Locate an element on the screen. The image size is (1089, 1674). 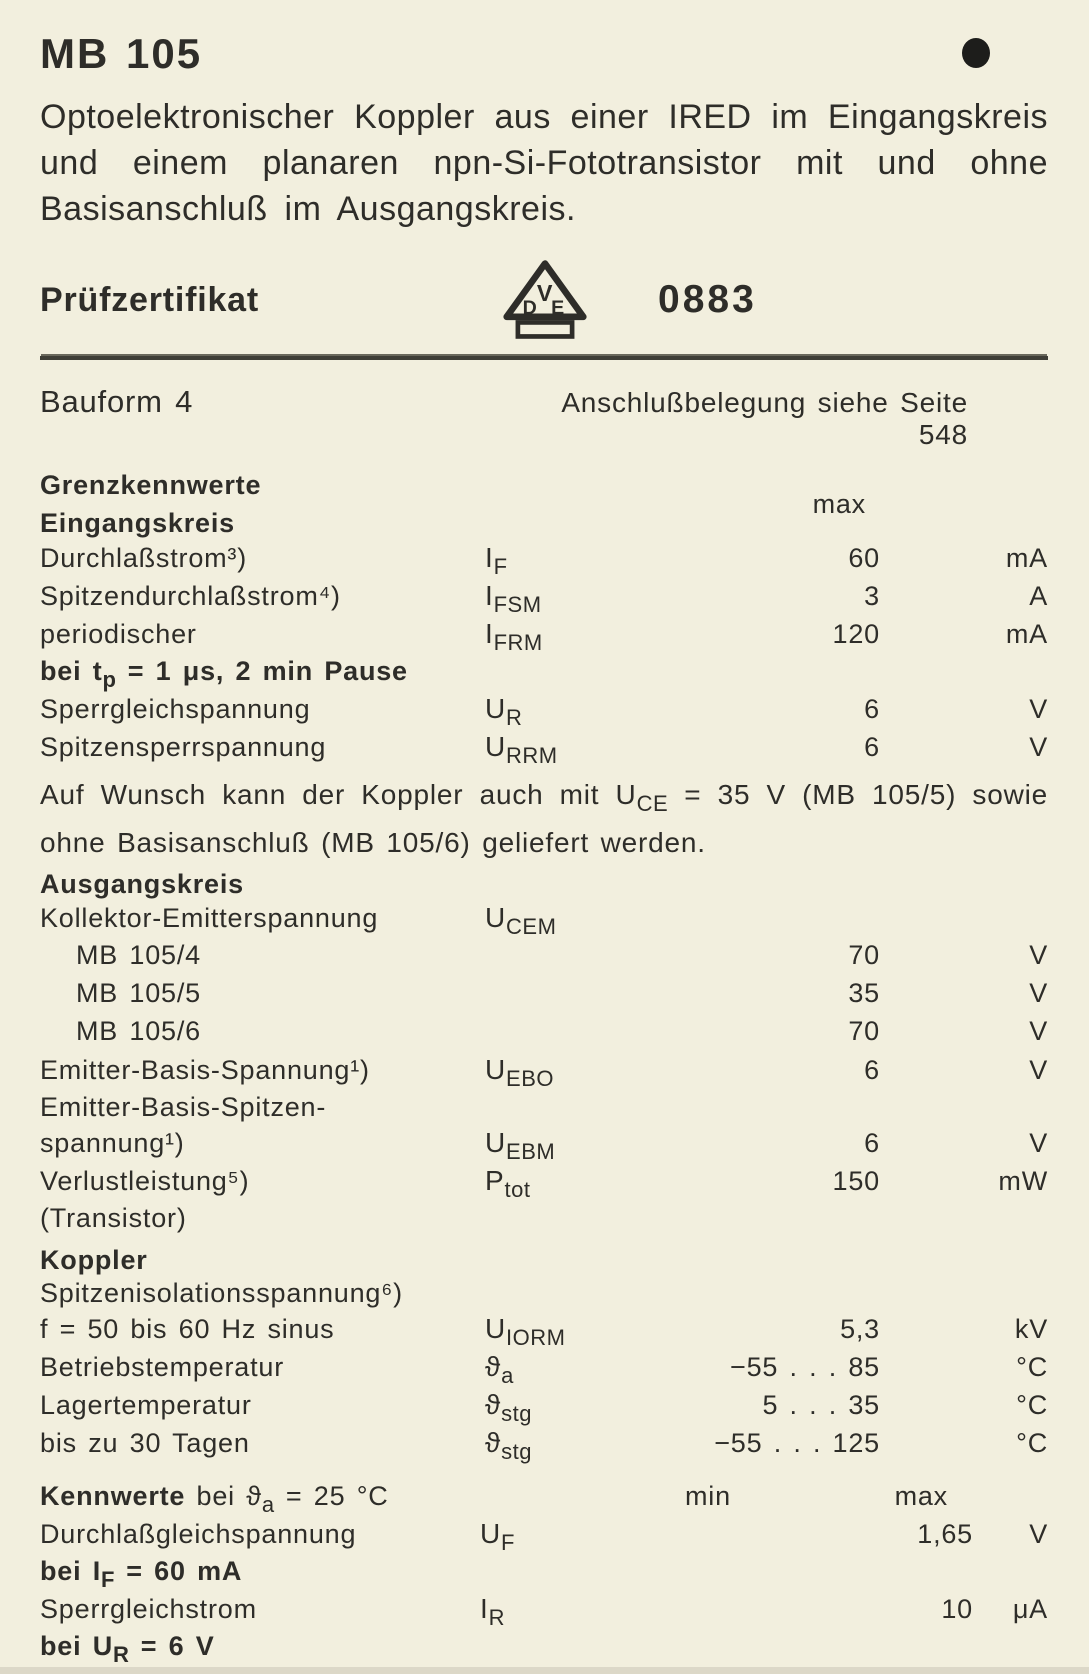
table-row: Durchlaßstrom³) IF 60 mA is located at coordinates (544, 561).